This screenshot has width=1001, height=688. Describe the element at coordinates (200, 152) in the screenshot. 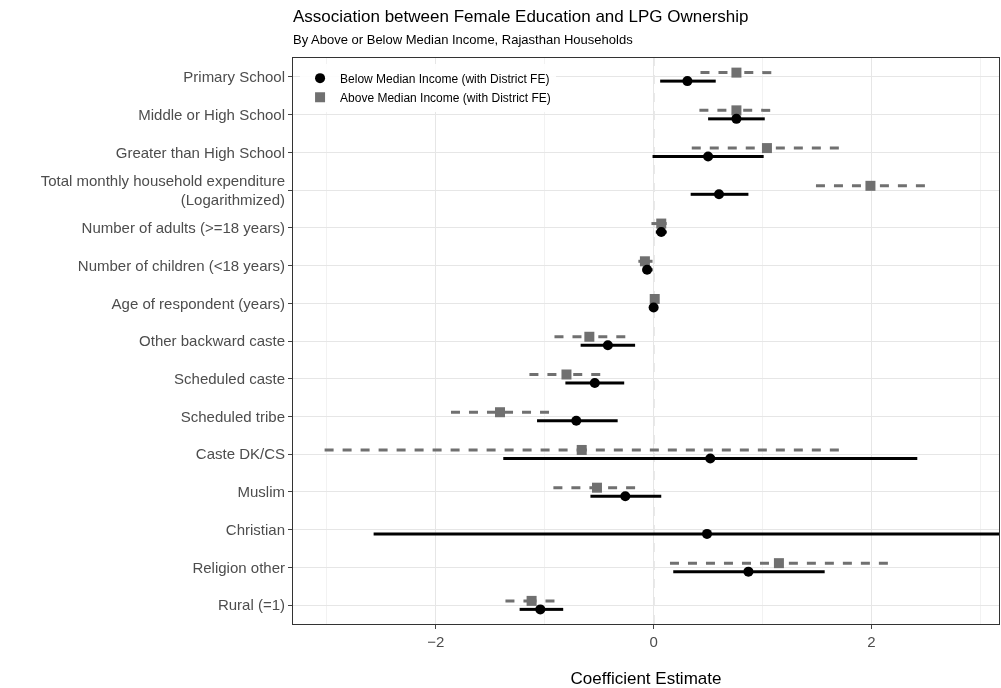

I see `y-tick-label: Greater than High School` at that location.